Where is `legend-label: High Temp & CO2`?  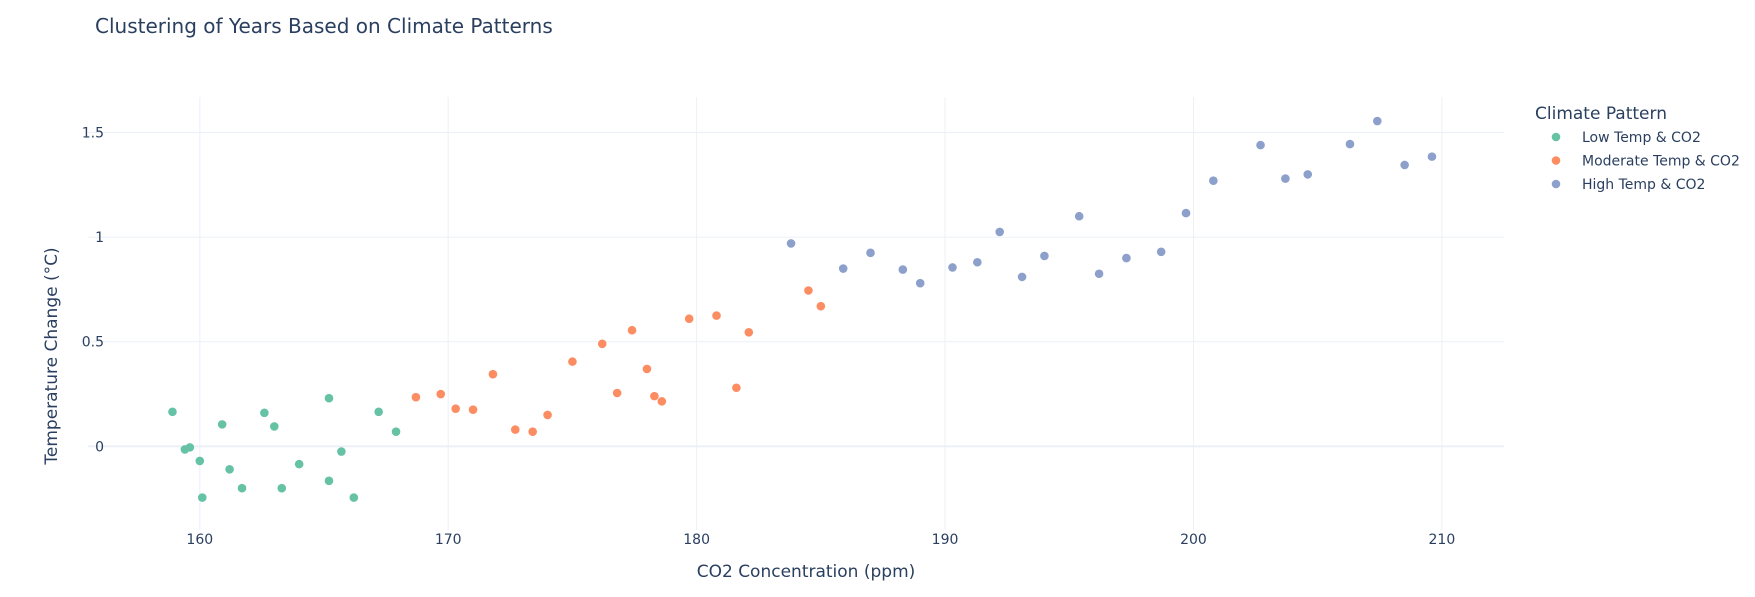
legend-label: High Temp & CO2 is located at coordinates (1643, 185).